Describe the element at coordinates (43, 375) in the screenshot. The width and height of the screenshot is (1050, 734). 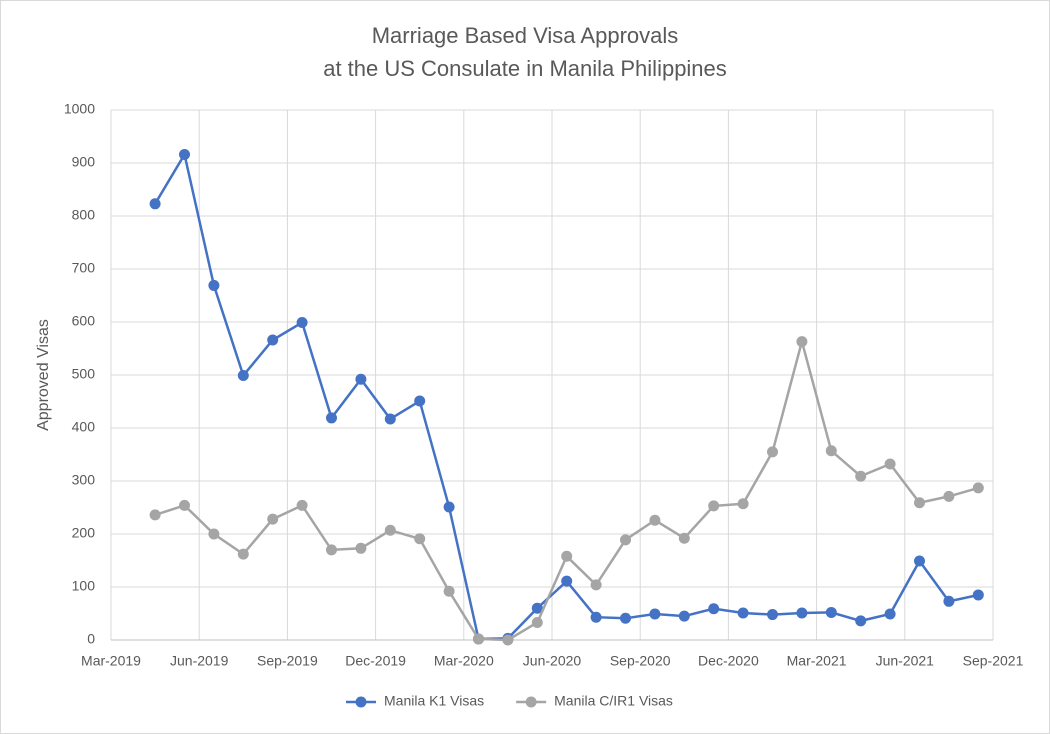
I see `y-axis-label: Approved Visas` at that location.